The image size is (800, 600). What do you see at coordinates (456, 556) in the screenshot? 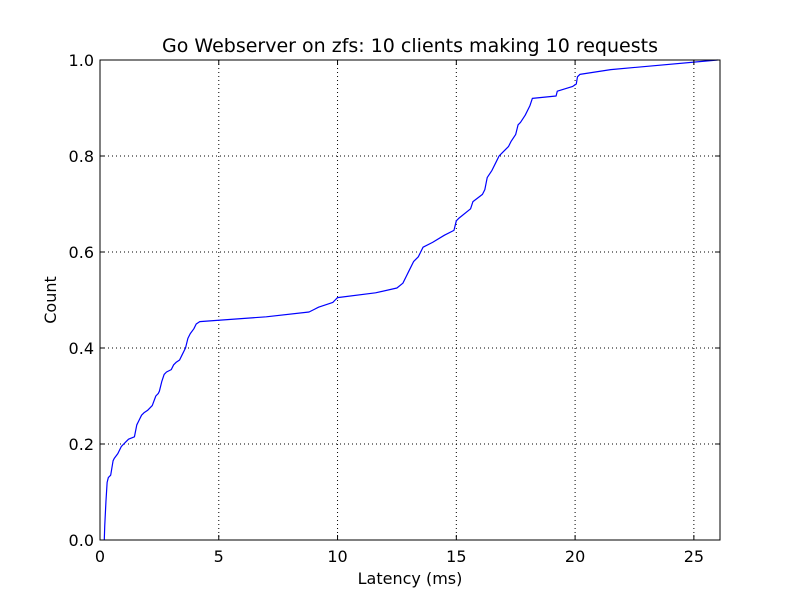
I see `x-tick-label: 15` at bounding box center [456, 556].